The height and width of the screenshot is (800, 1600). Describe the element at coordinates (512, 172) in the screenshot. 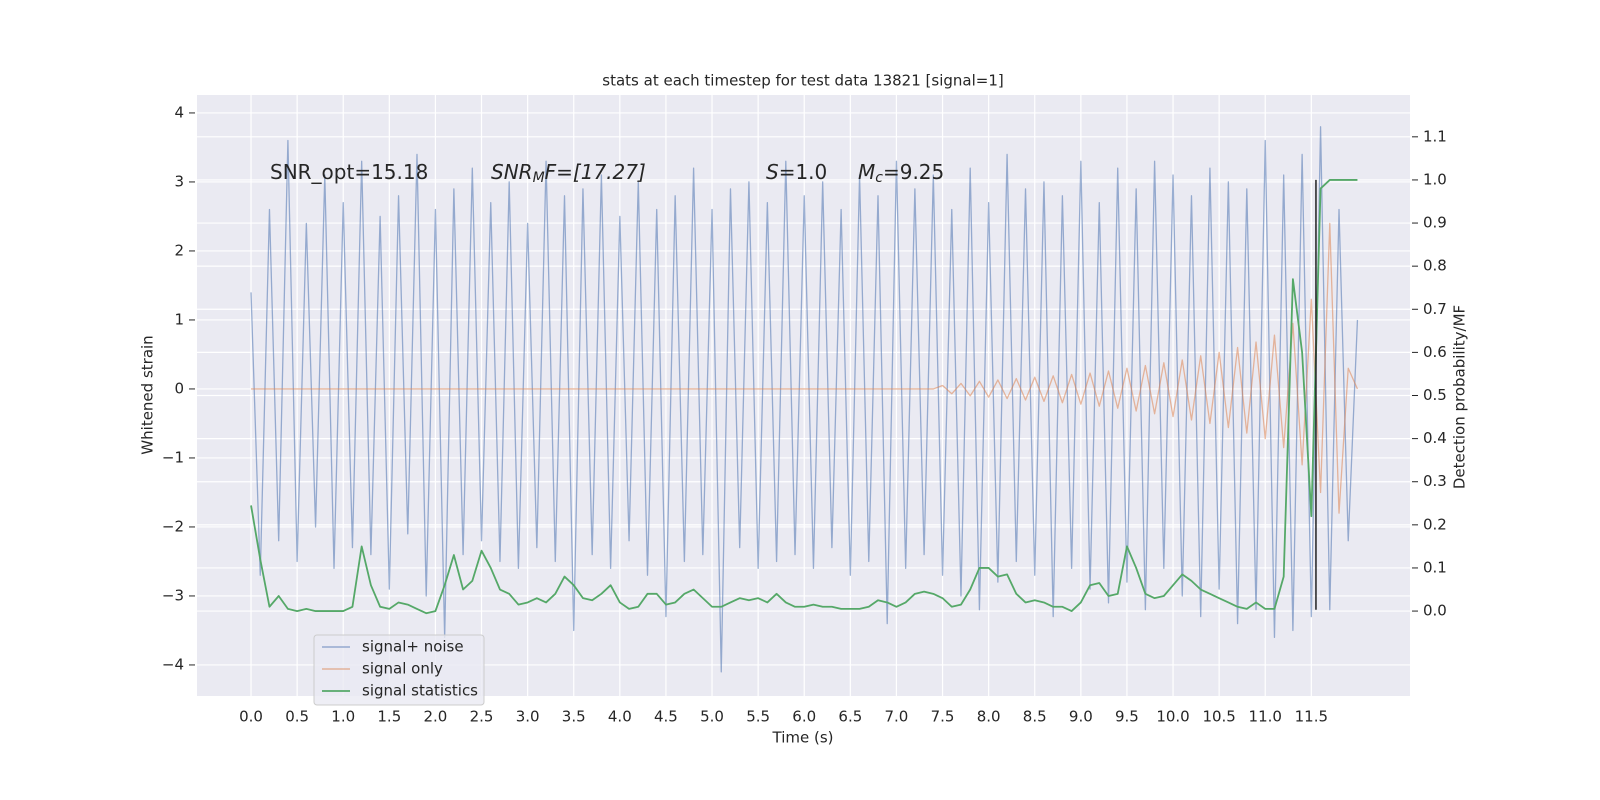

I see `annotation-symbol: SNR` at that location.